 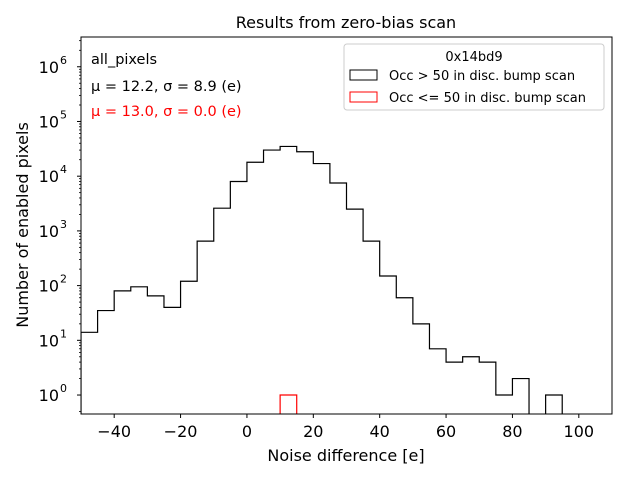 What do you see at coordinates (380, 431) in the screenshot?
I see `x-tick-label: 40` at bounding box center [380, 431].